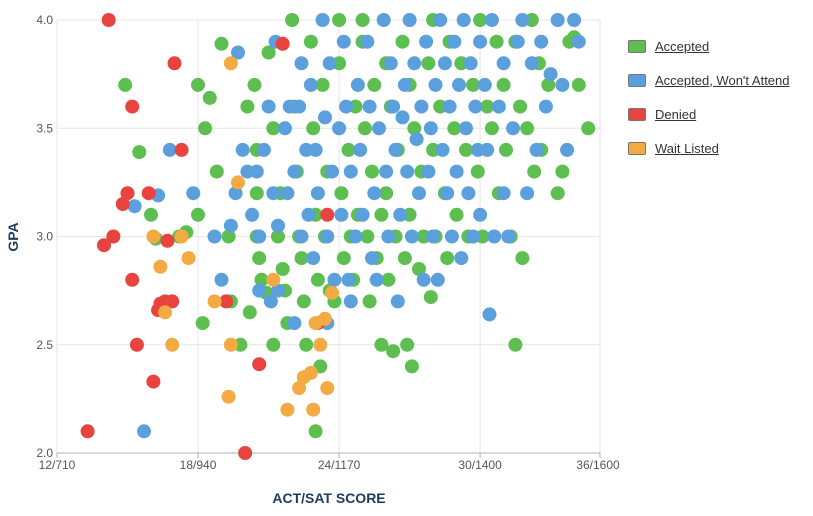  I want to click on legend-swatch-accepted-wont-attend, so click(637, 80).